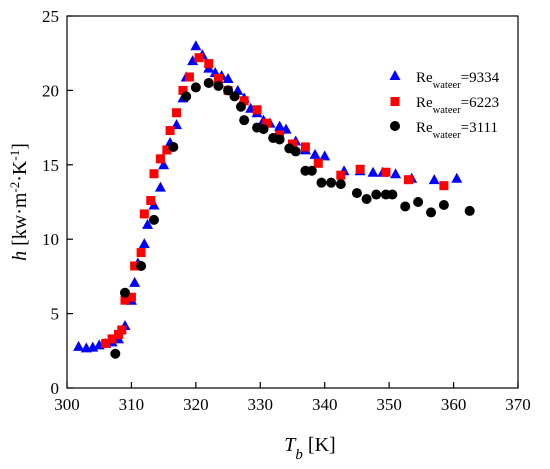 The width and height of the screenshot is (550, 469). I want to click on legend-marker-circle, so click(395, 126).